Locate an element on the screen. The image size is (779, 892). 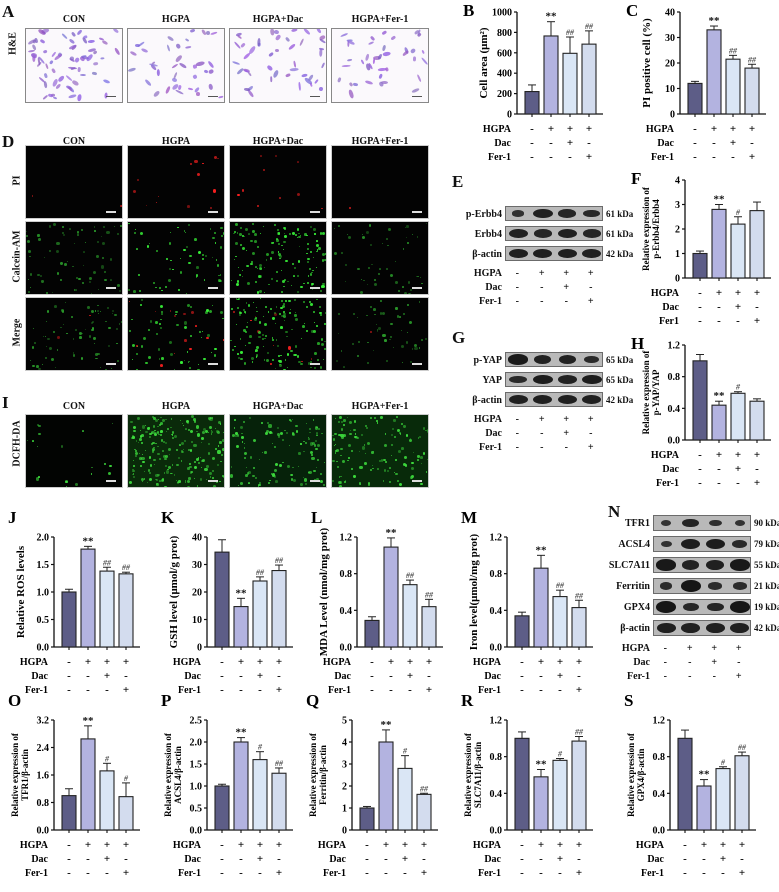
protein-band is located at coordinates (542, 213).